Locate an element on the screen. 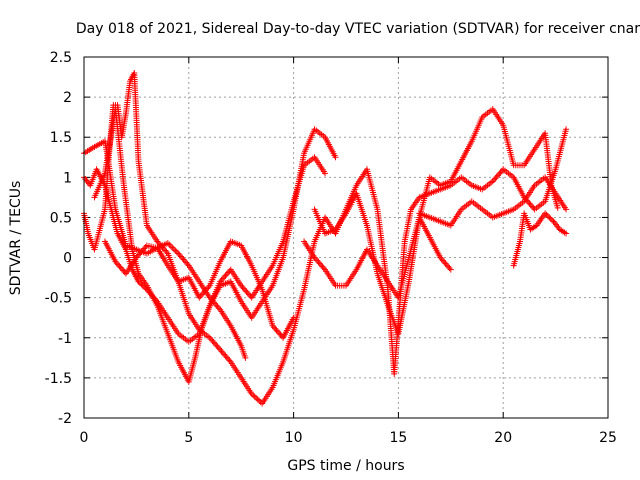 The width and height of the screenshot is (640, 480). x-tick-label: 10 is located at coordinates (294, 438).